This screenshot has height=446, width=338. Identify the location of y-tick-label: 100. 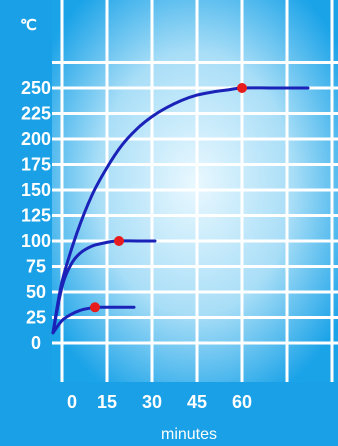
(36, 241).